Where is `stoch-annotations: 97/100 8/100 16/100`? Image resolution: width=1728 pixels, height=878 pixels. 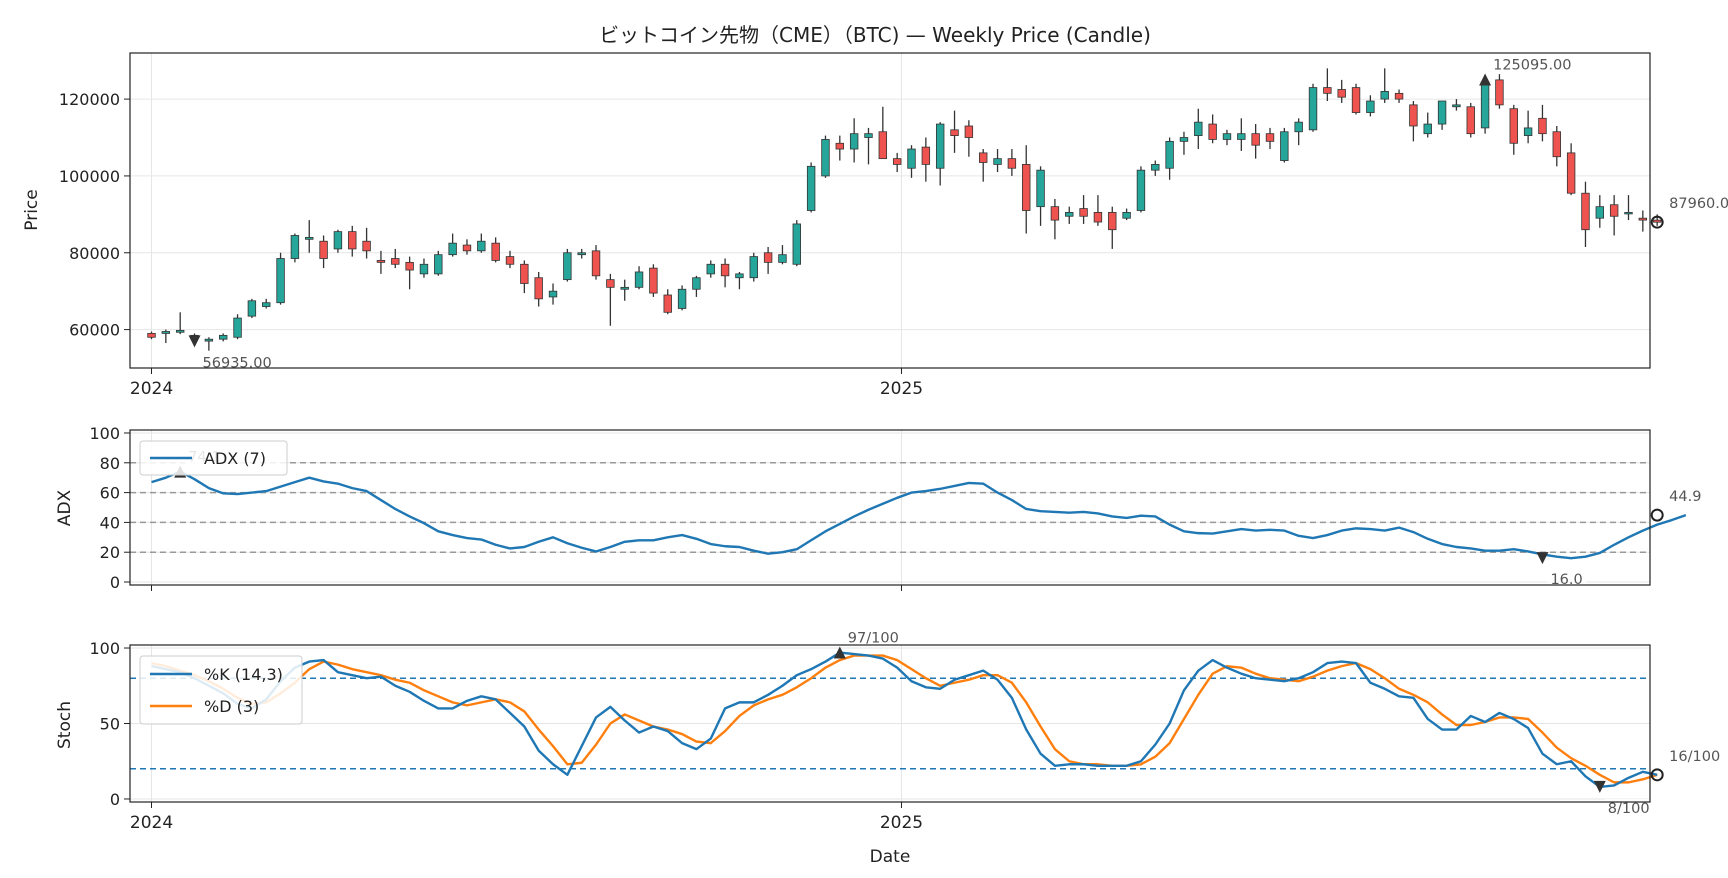
stoch-annotations: 97/100 8/100 16/100 is located at coordinates (1277, 722).